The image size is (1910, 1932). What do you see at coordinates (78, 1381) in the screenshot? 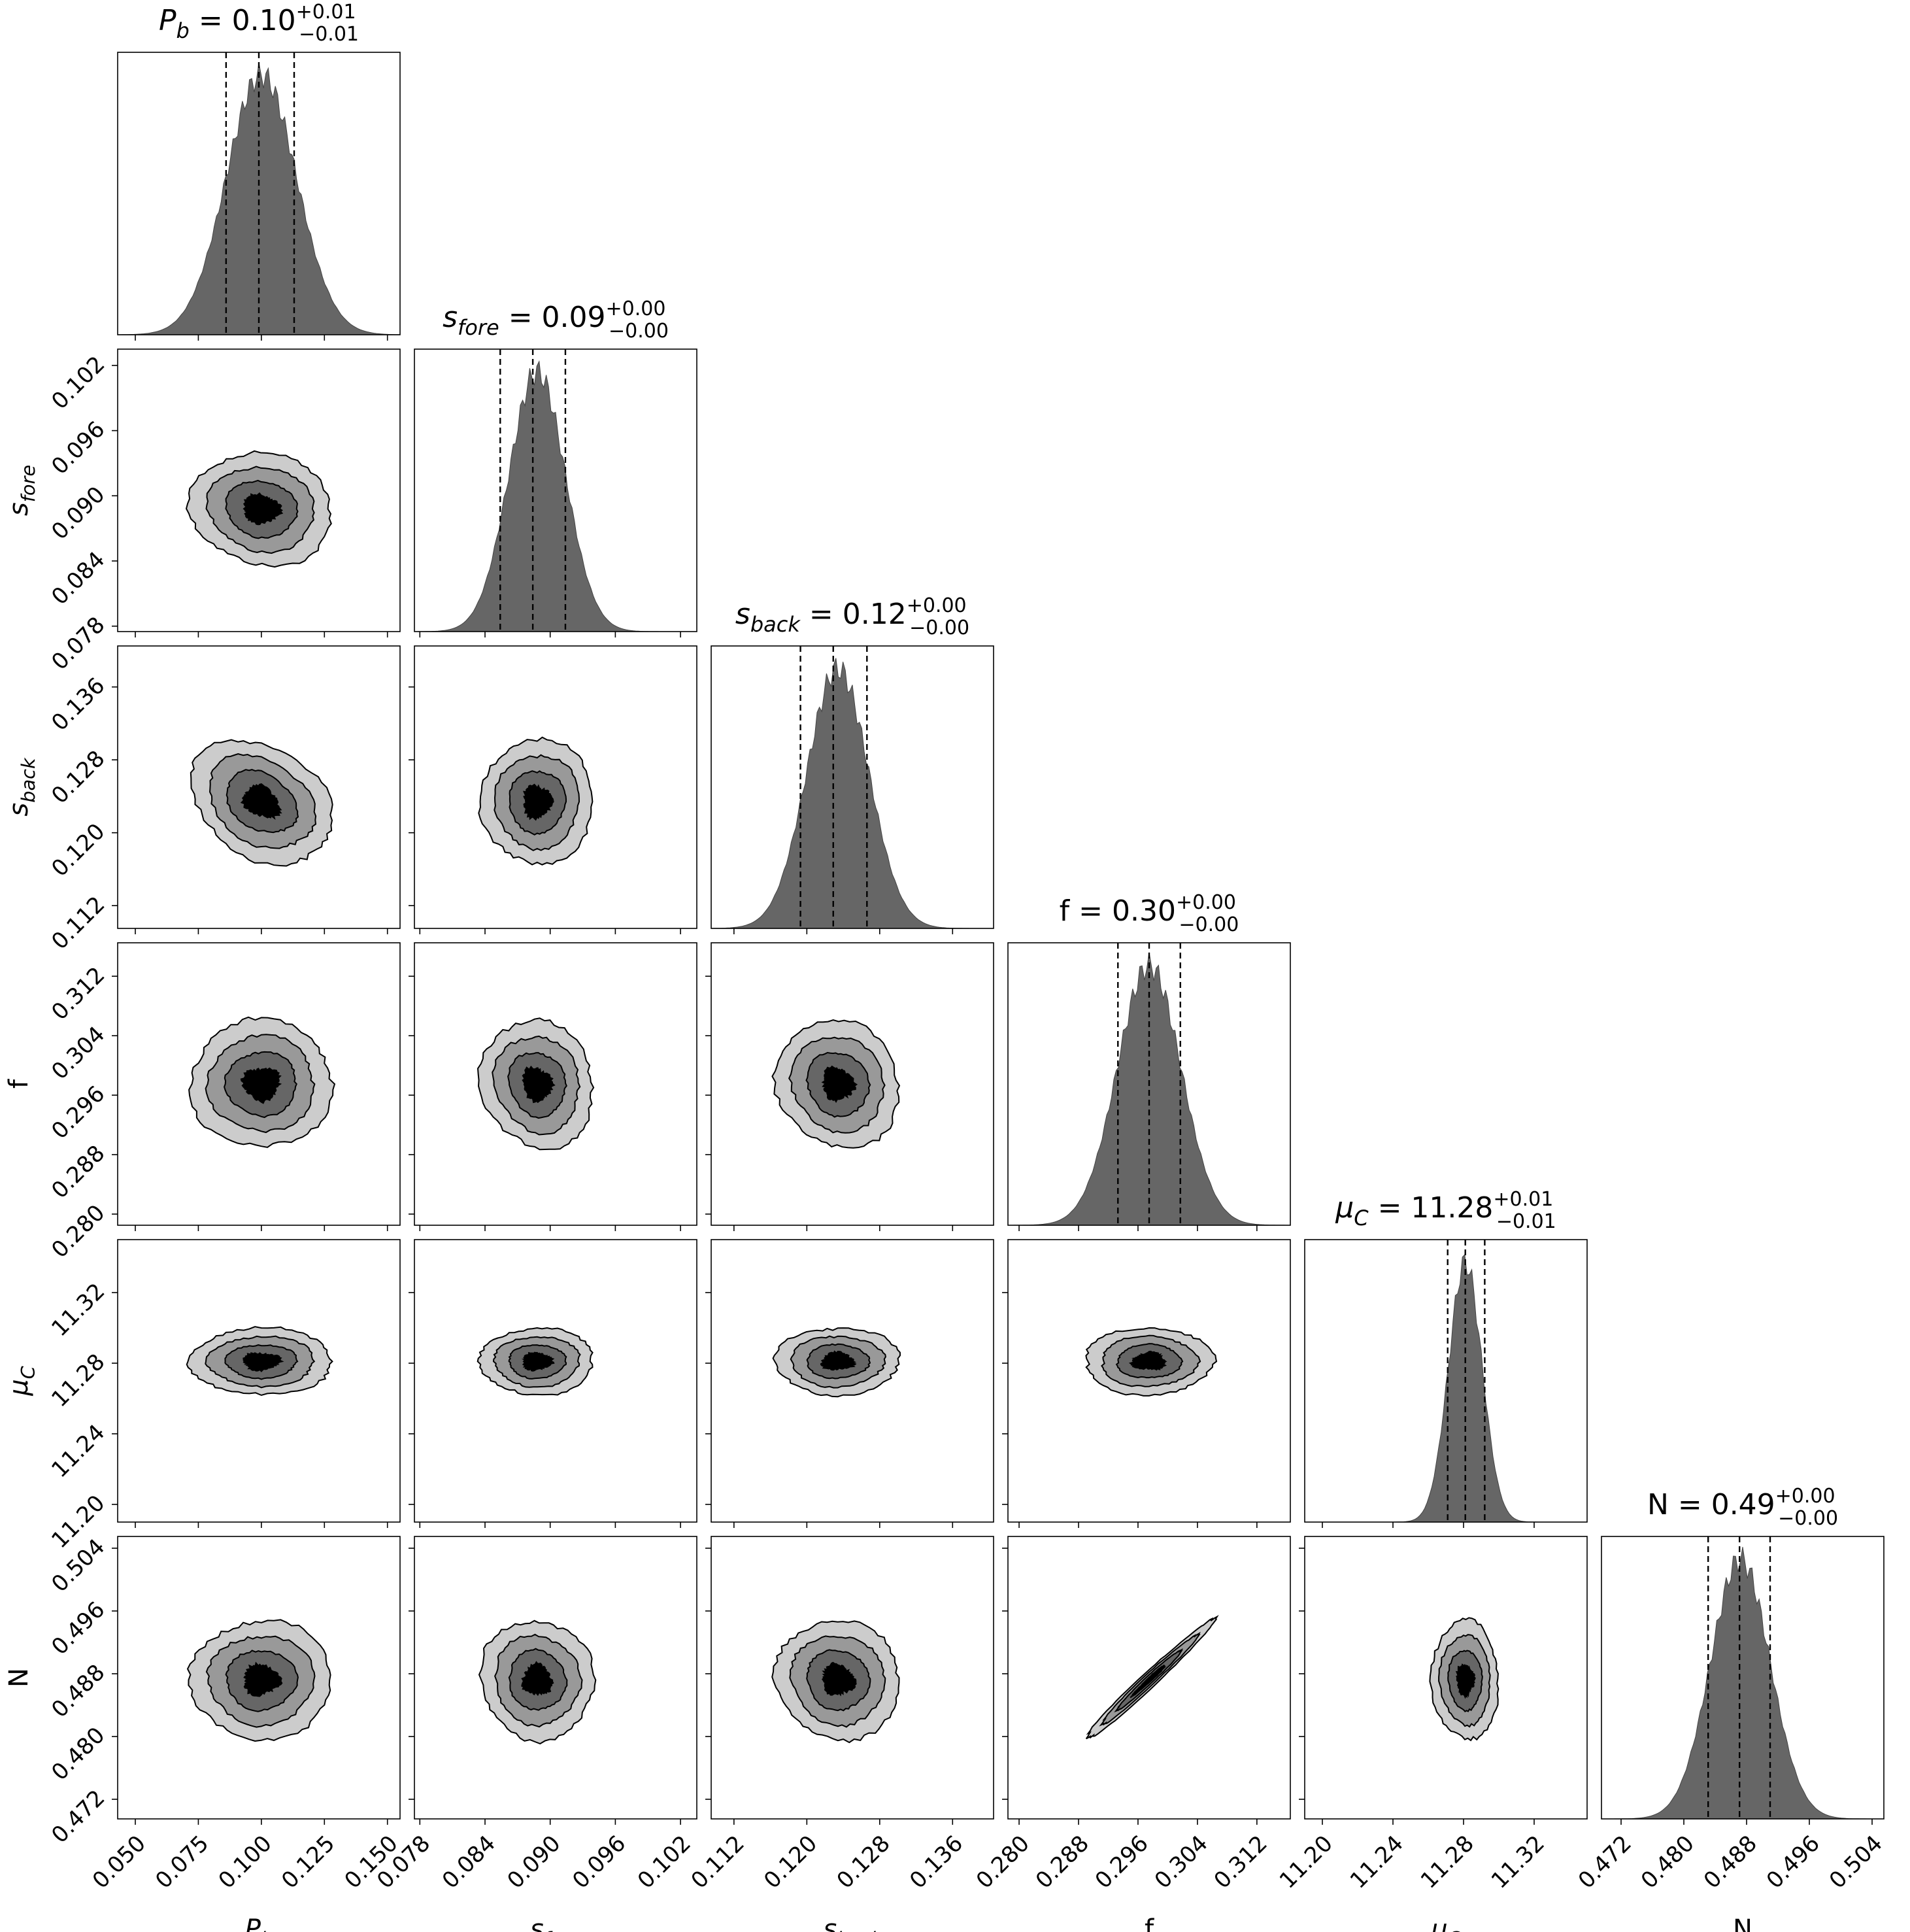
I see `y-tick-label: 11.28` at bounding box center [78, 1381].